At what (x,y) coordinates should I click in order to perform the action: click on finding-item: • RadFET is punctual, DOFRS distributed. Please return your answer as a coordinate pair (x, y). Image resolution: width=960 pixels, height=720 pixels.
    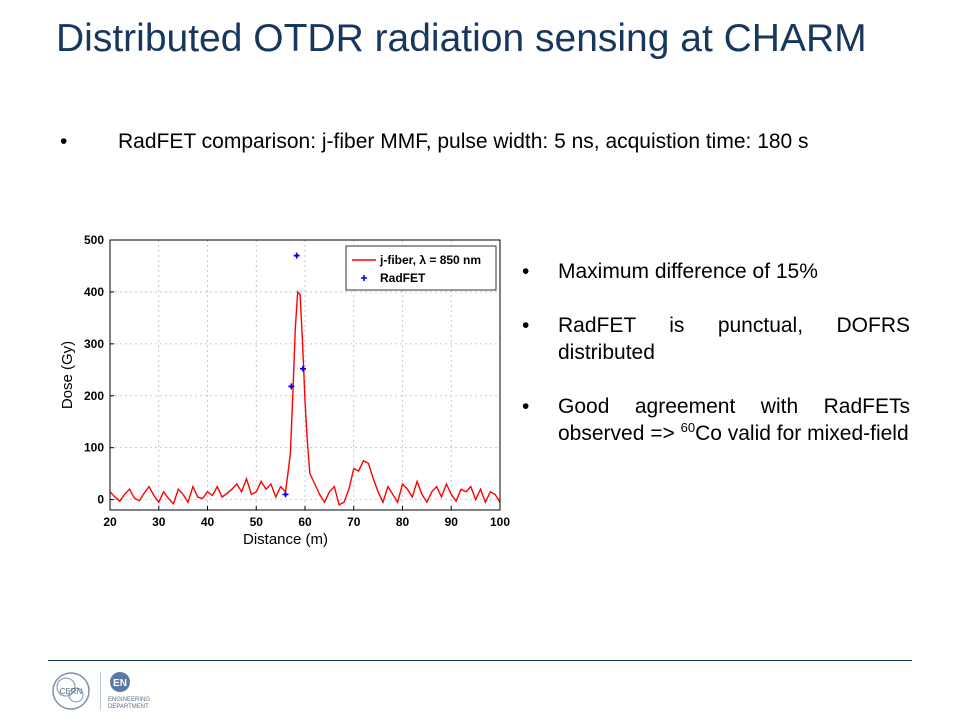
    Looking at the image, I should click on (716, 339).